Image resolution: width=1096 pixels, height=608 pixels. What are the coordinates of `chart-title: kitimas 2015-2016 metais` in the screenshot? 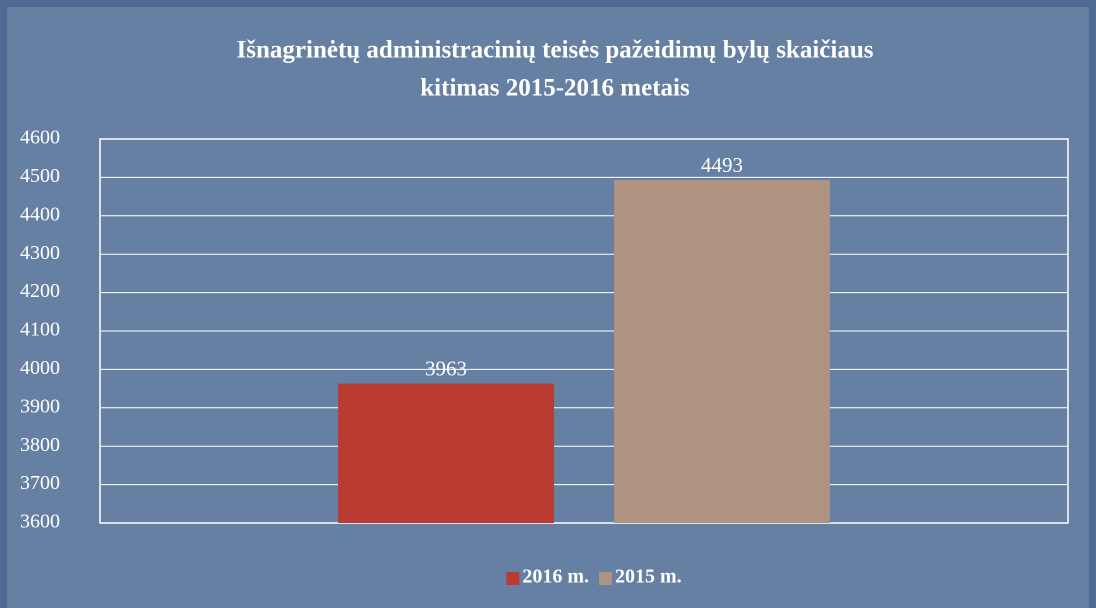 It's located at (555, 88).